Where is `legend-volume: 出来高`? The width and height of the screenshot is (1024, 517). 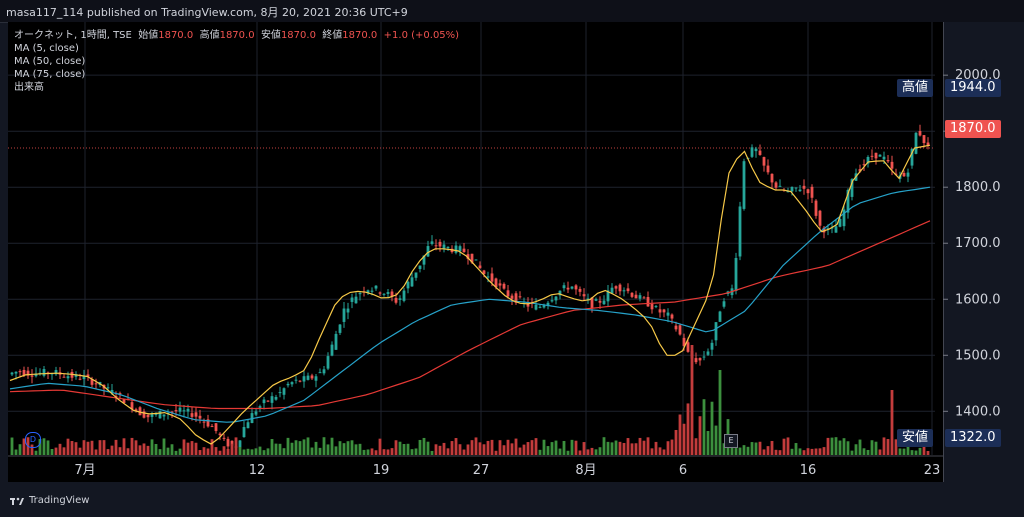
legend-volume: 出来高 is located at coordinates (29, 87).